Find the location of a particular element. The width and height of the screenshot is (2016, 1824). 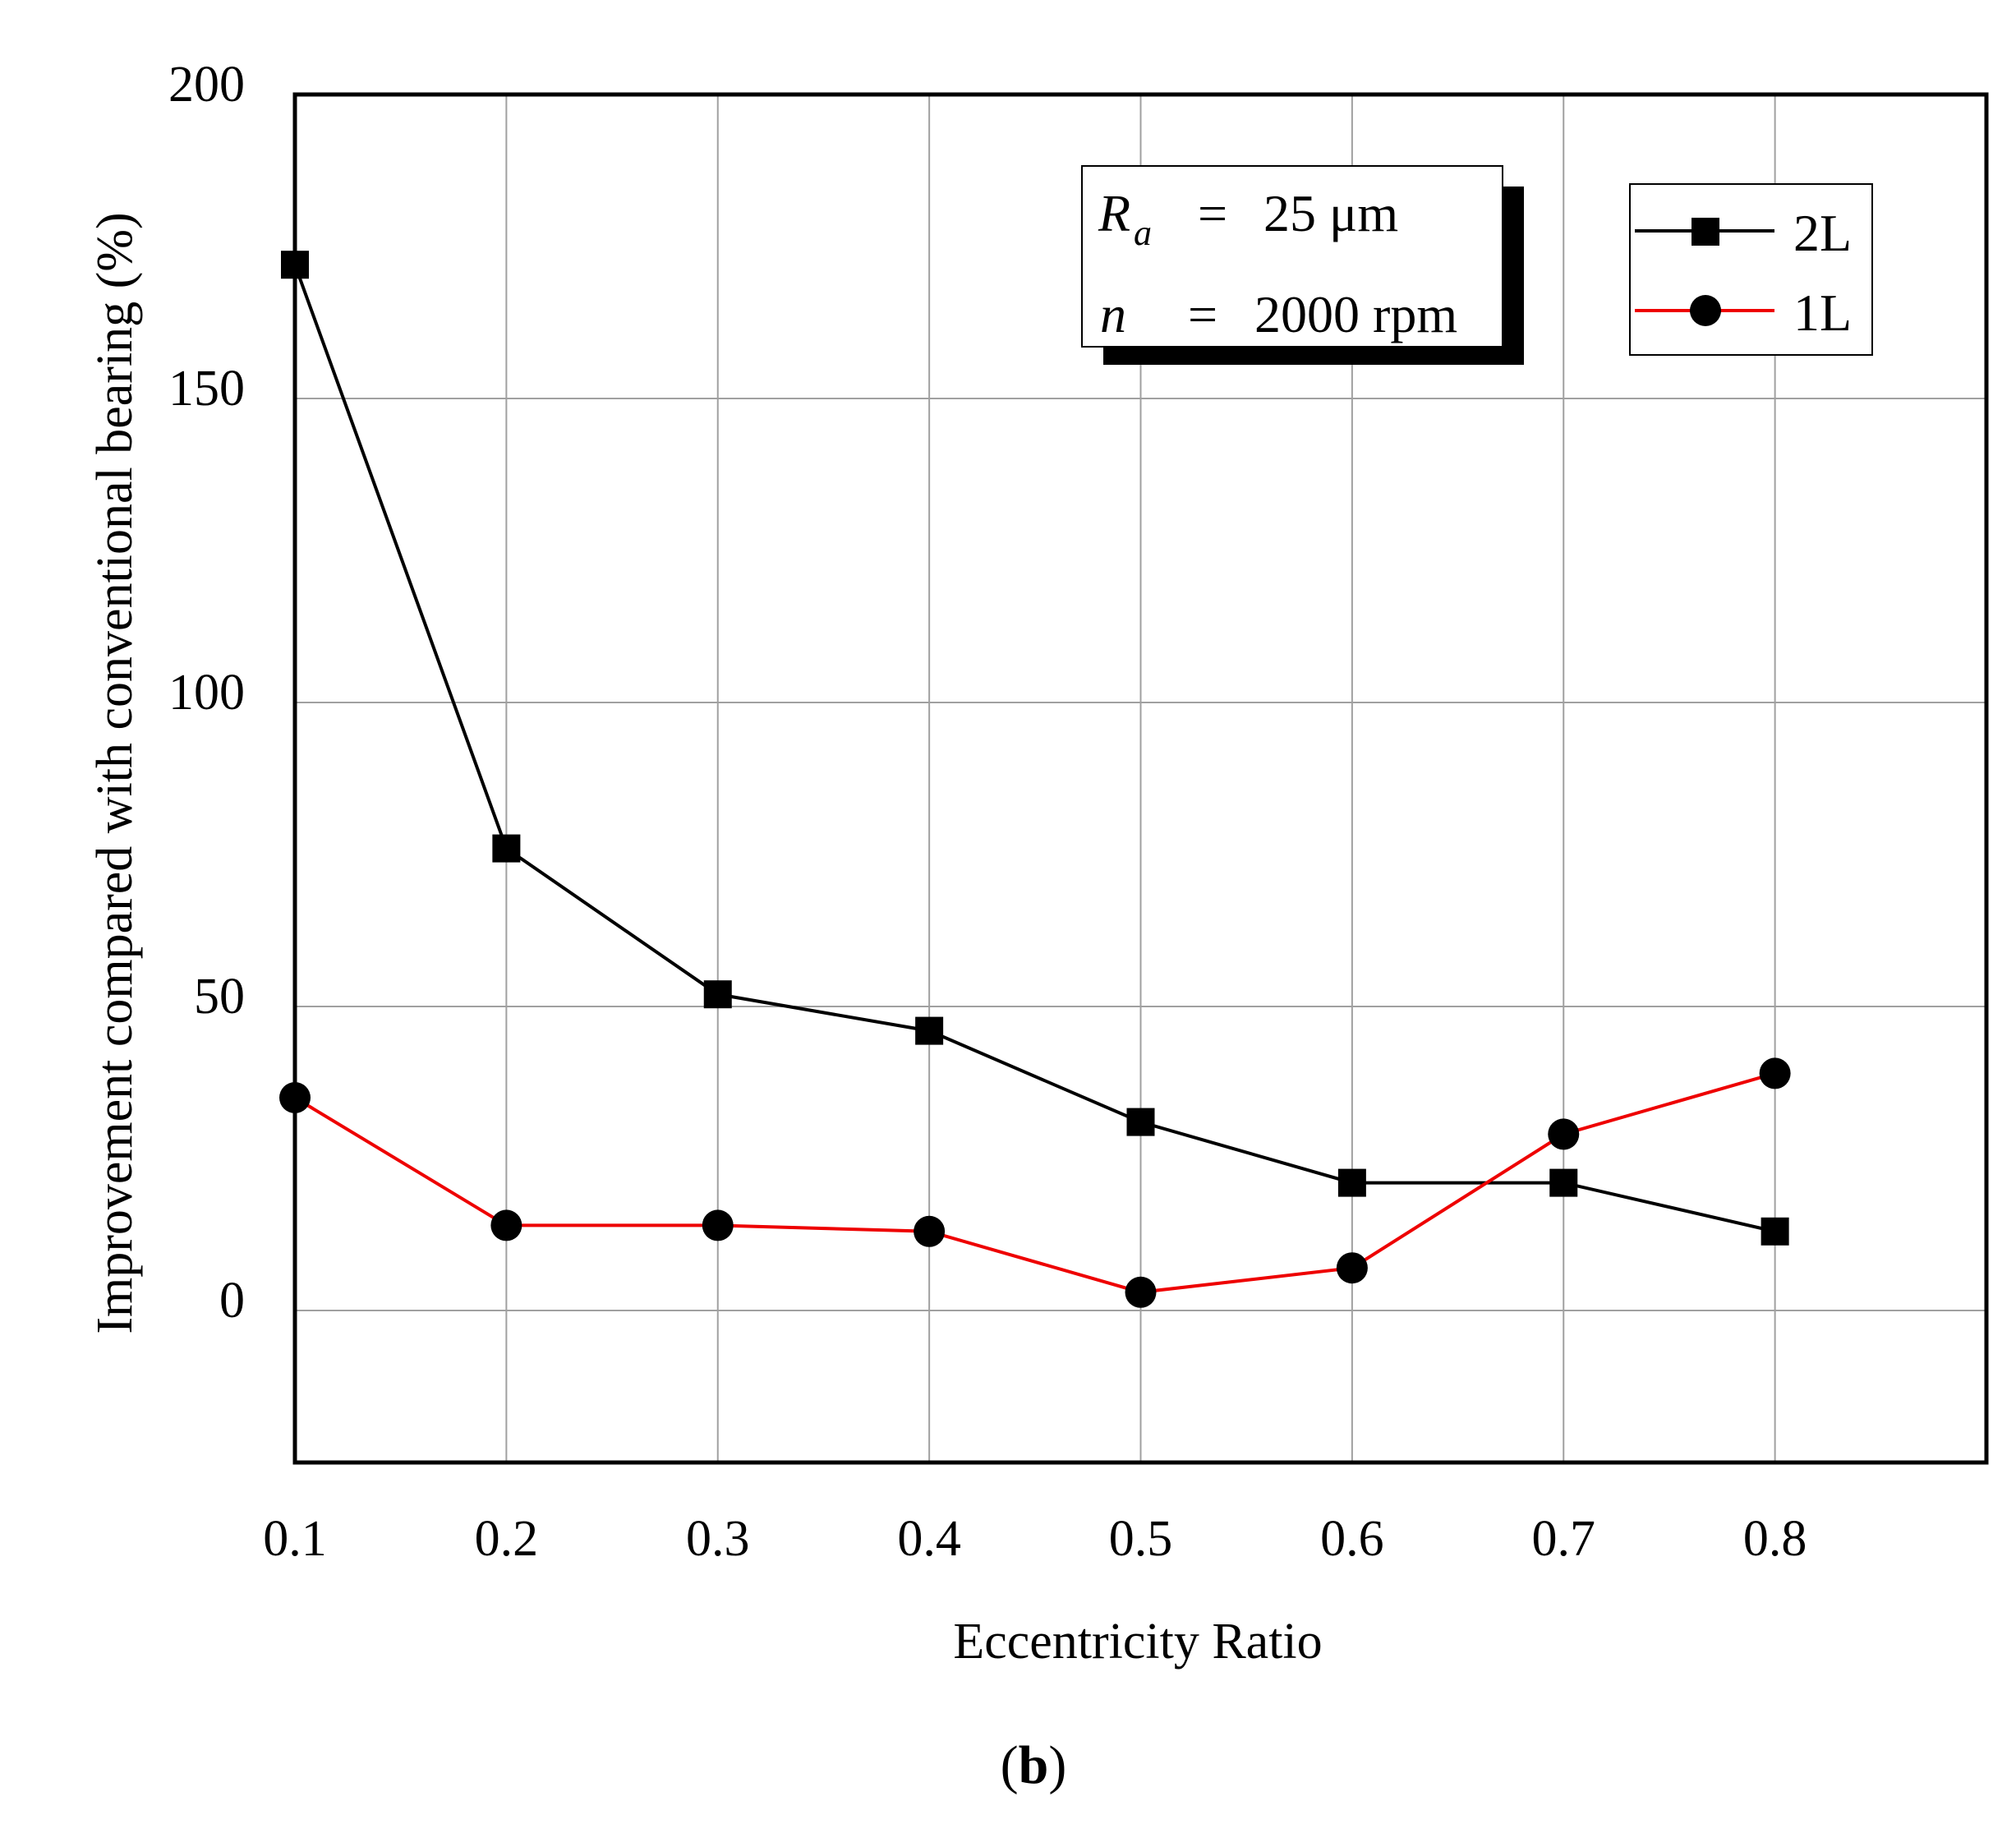

legend-label-1l: 1L is located at coordinates (1822, 312).